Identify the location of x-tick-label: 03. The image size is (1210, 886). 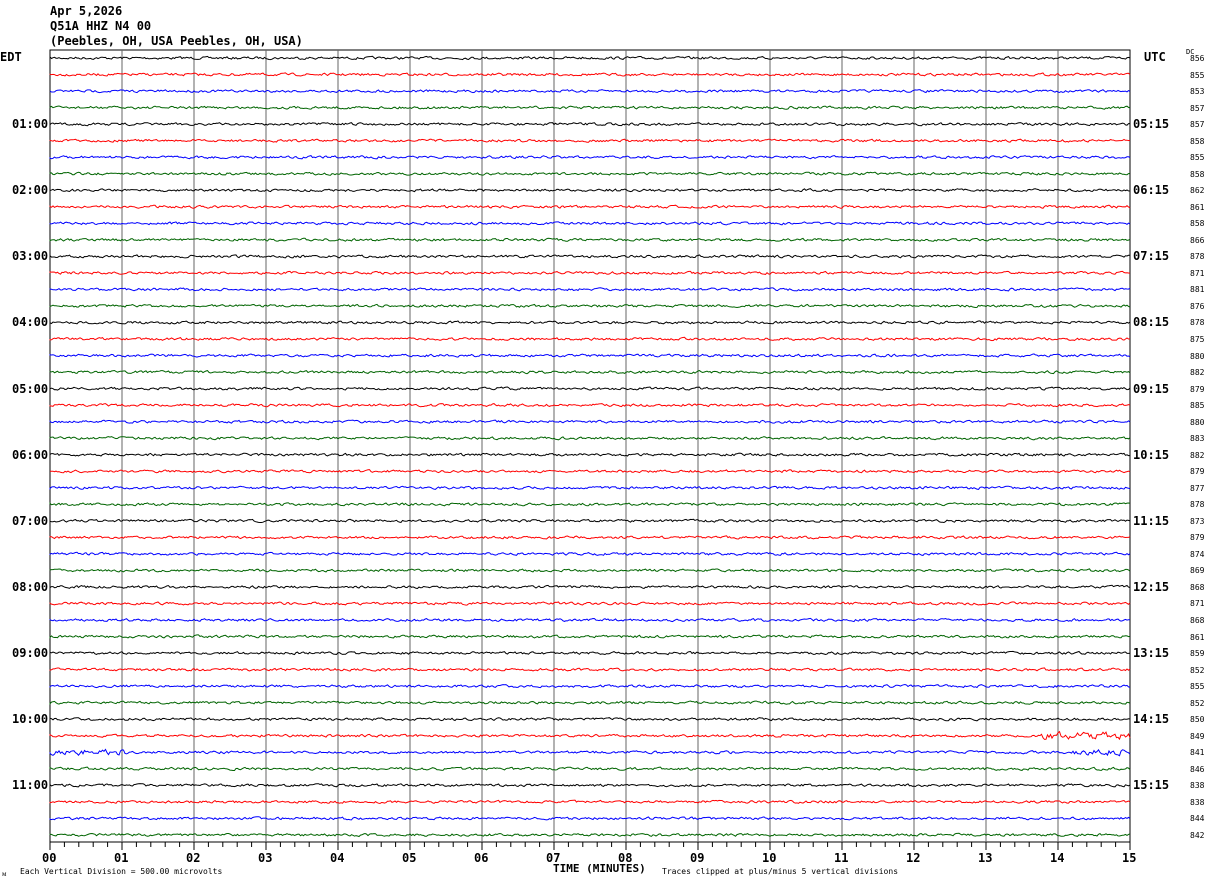
(265, 858).